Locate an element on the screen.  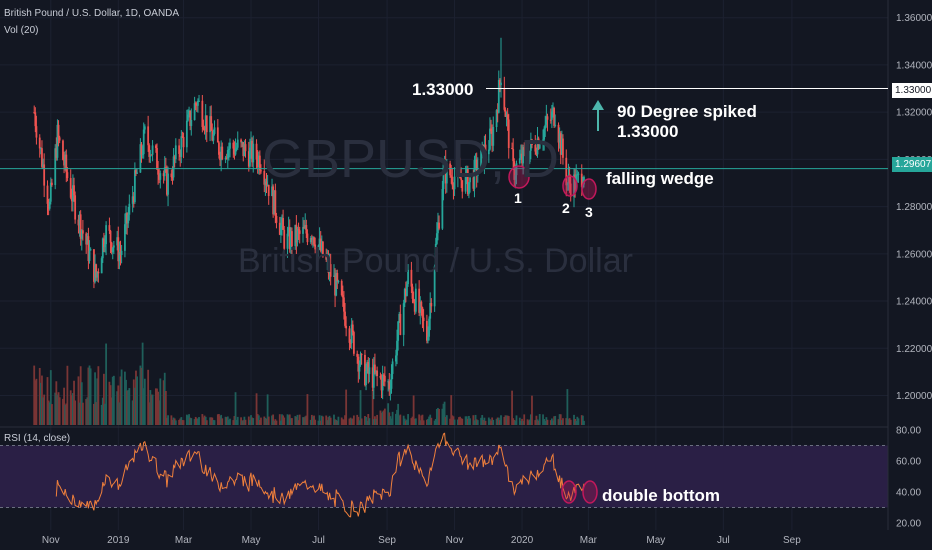
x-tick-label: Jul is located at coordinates (318, 540).